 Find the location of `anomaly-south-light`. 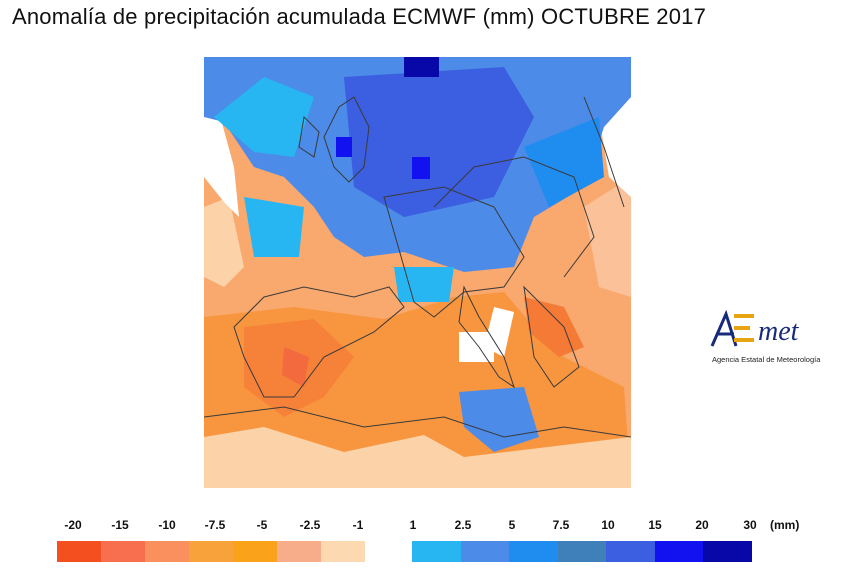

anomaly-south-light is located at coordinates (417, 457).